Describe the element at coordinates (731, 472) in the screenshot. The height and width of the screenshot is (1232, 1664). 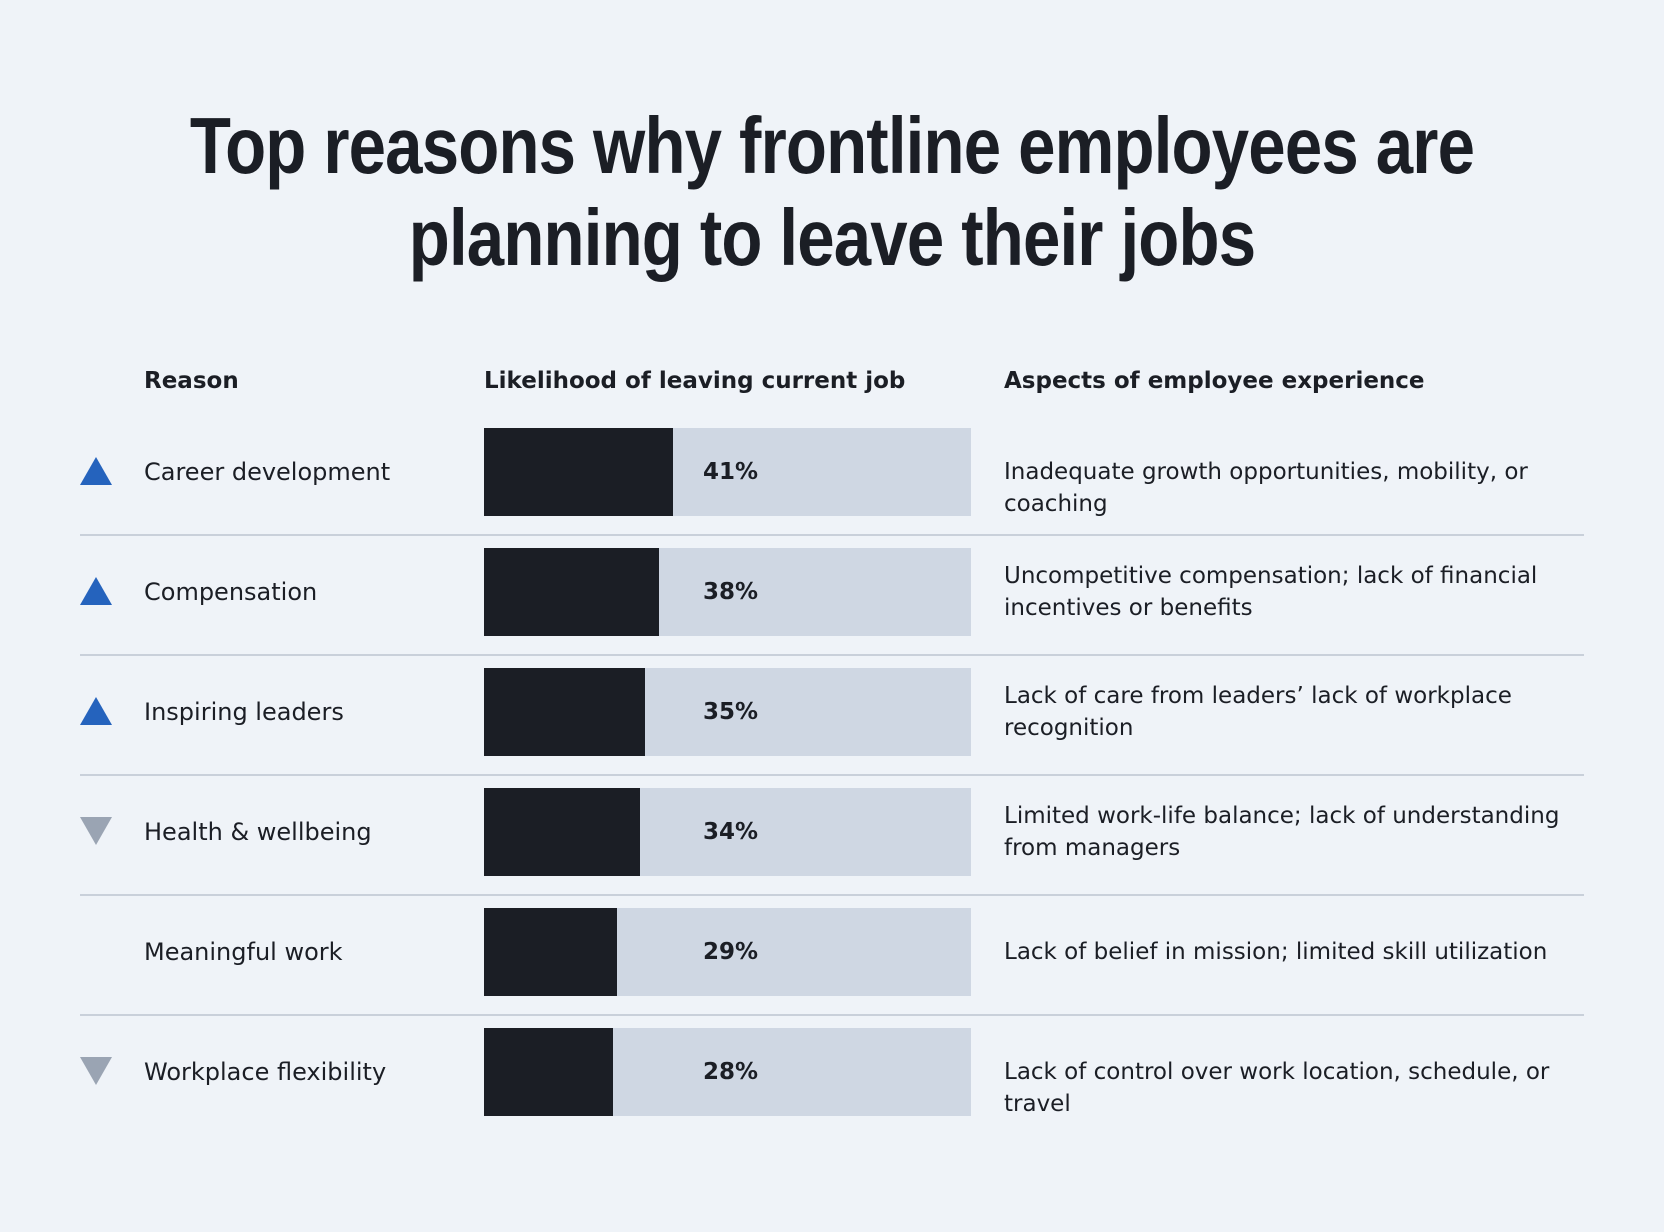
I see `bar-value-label: 41%` at that location.